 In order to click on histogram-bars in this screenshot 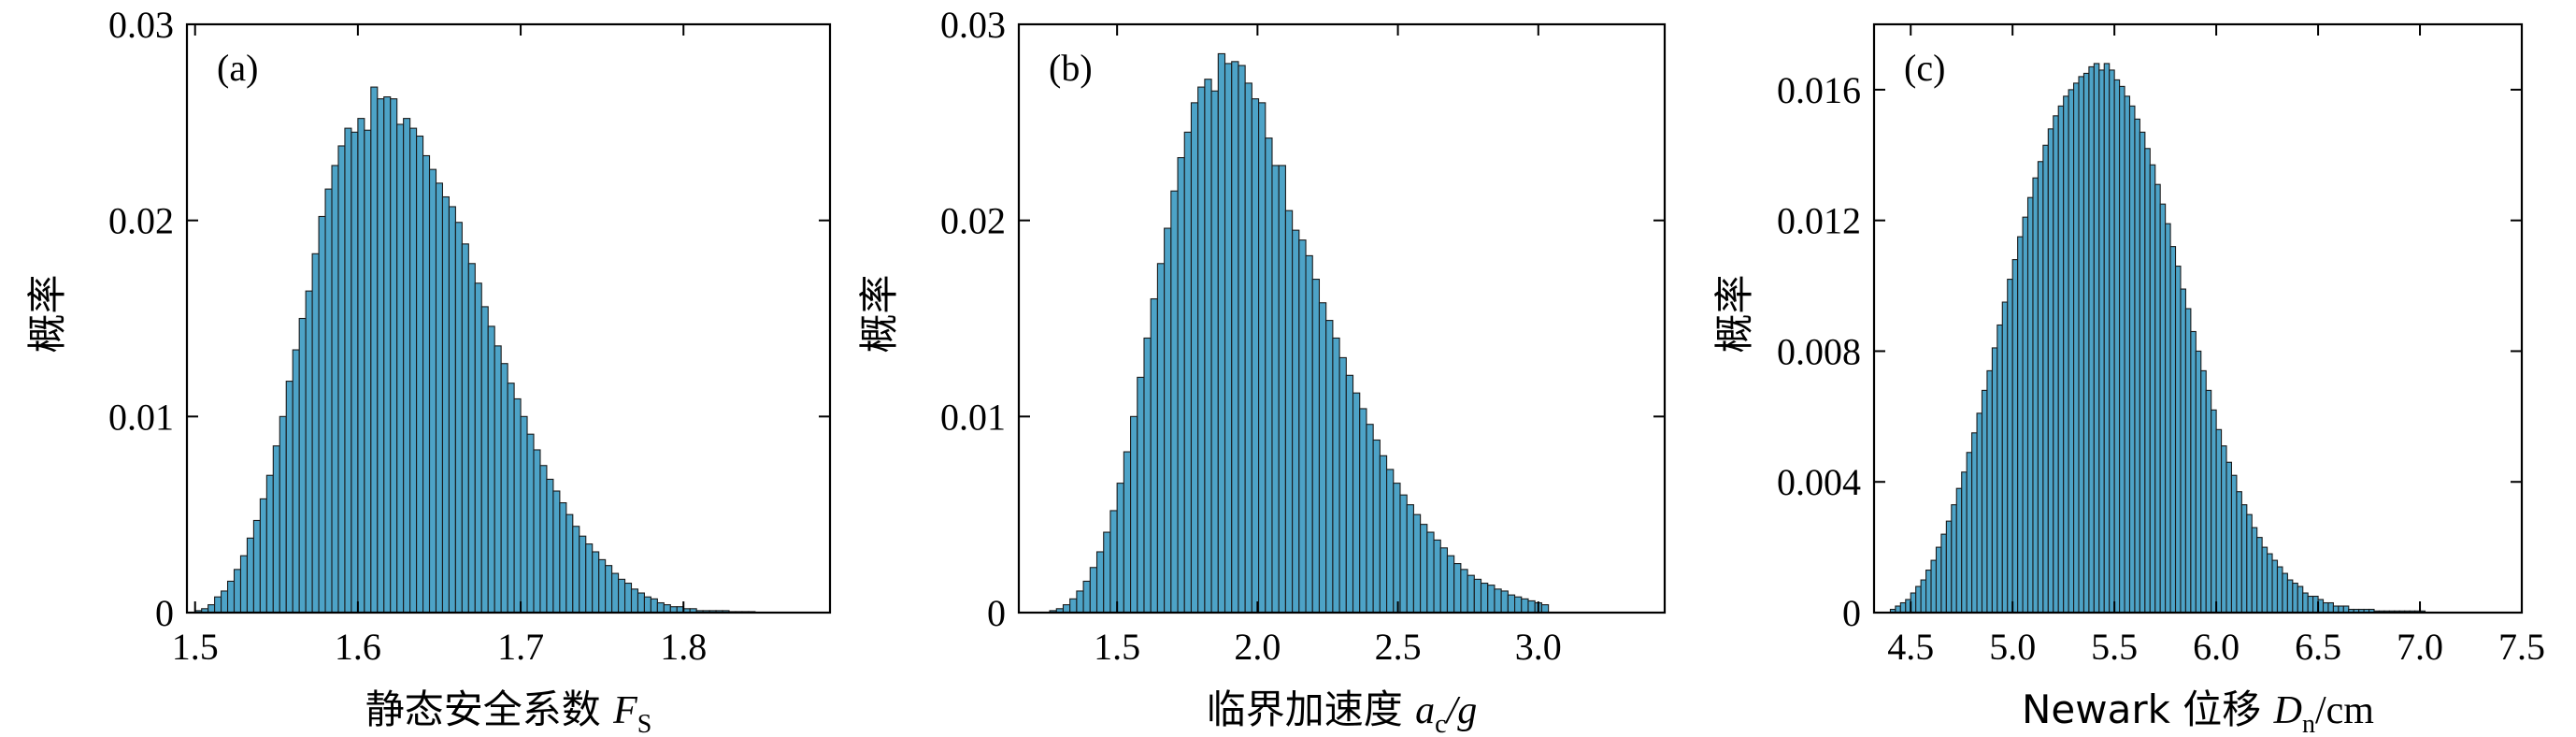, I will do `click(1299, 333)`.